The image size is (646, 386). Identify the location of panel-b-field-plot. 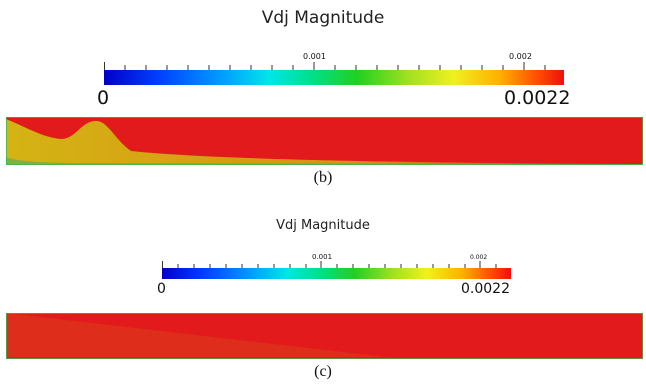
(324, 141).